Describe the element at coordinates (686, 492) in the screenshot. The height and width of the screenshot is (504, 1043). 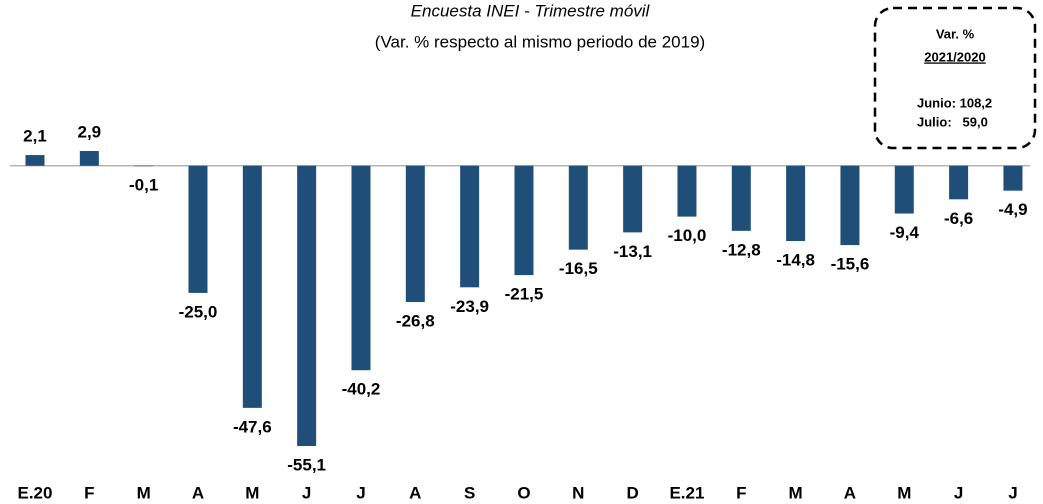
I see `x-tick-label: E.21` at that location.